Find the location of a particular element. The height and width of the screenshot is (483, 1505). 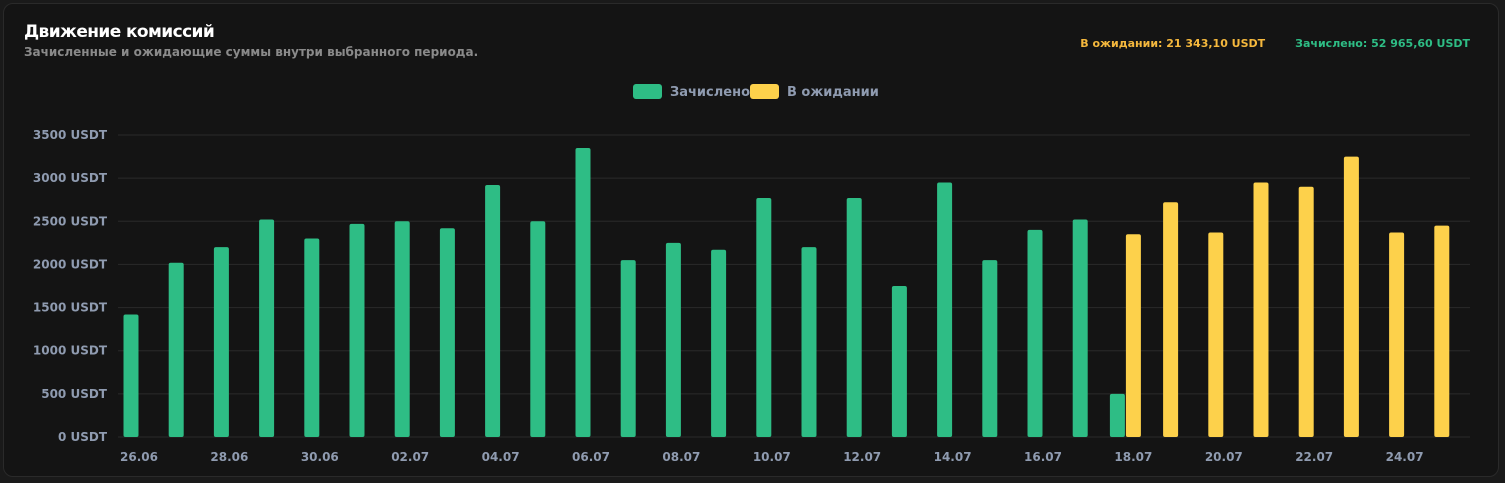

legend-label-pending: В ожидании is located at coordinates (833, 92).